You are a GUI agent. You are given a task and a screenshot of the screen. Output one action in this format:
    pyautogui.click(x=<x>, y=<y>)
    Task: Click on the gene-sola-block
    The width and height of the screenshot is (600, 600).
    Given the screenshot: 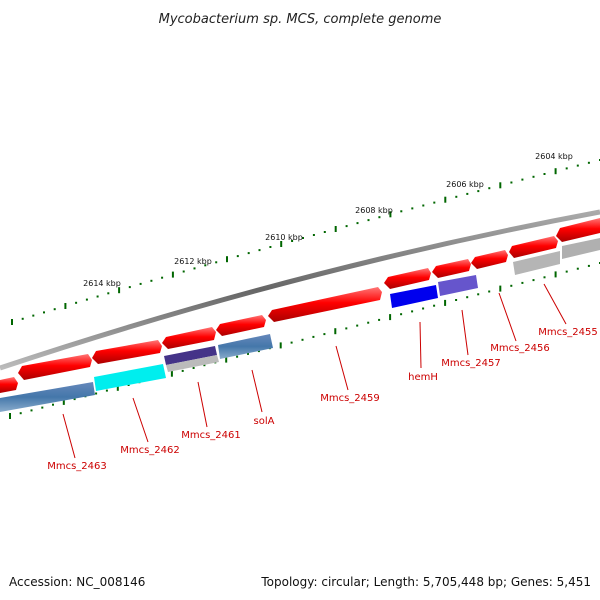 What is the action you would take?
    pyautogui.click(x=245, y=346)
    